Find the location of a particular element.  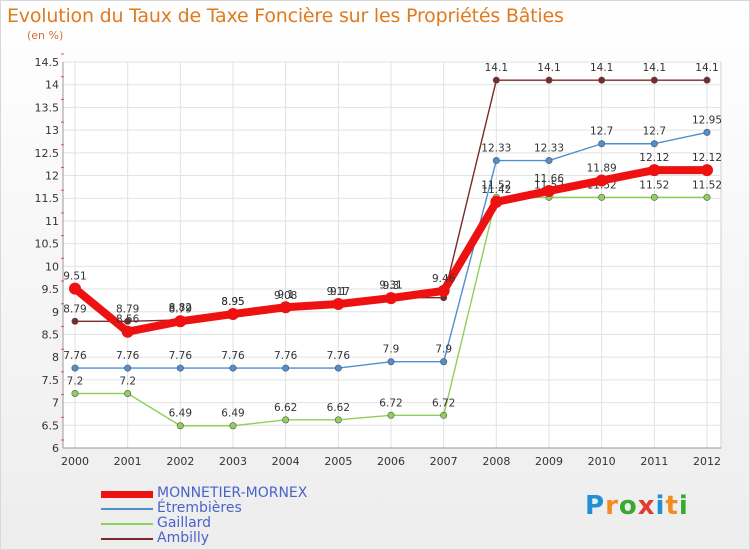

brand-letter: t is located at coordinates (672, 506).